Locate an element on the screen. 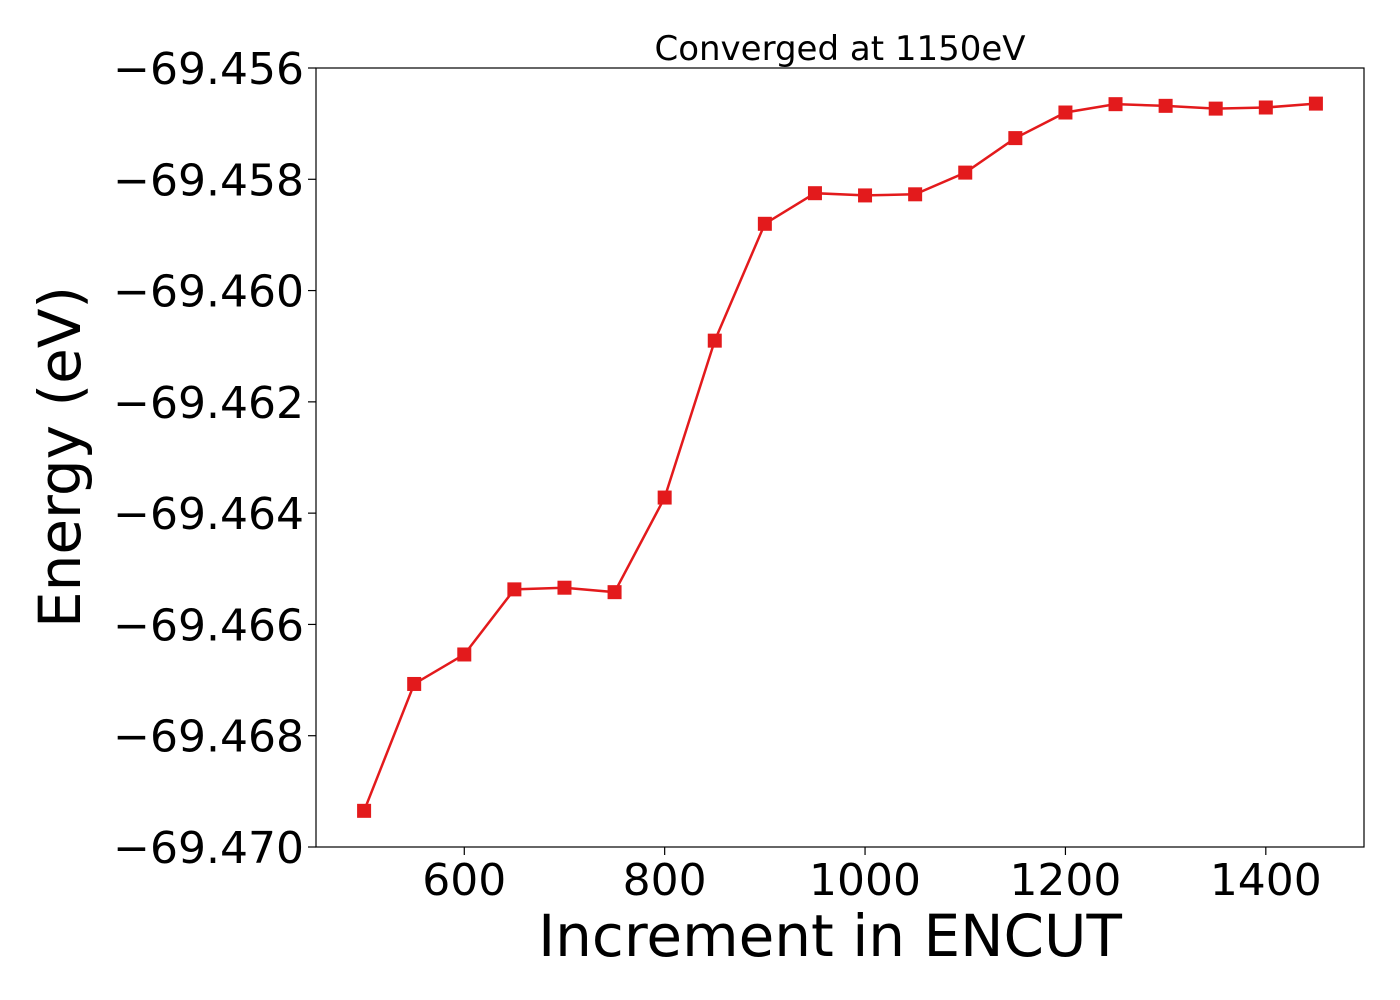 The width and height of the screenshot is (1400, 1000). x-axis-label: Increment in ENCUT is located at coordinates (830, 936).